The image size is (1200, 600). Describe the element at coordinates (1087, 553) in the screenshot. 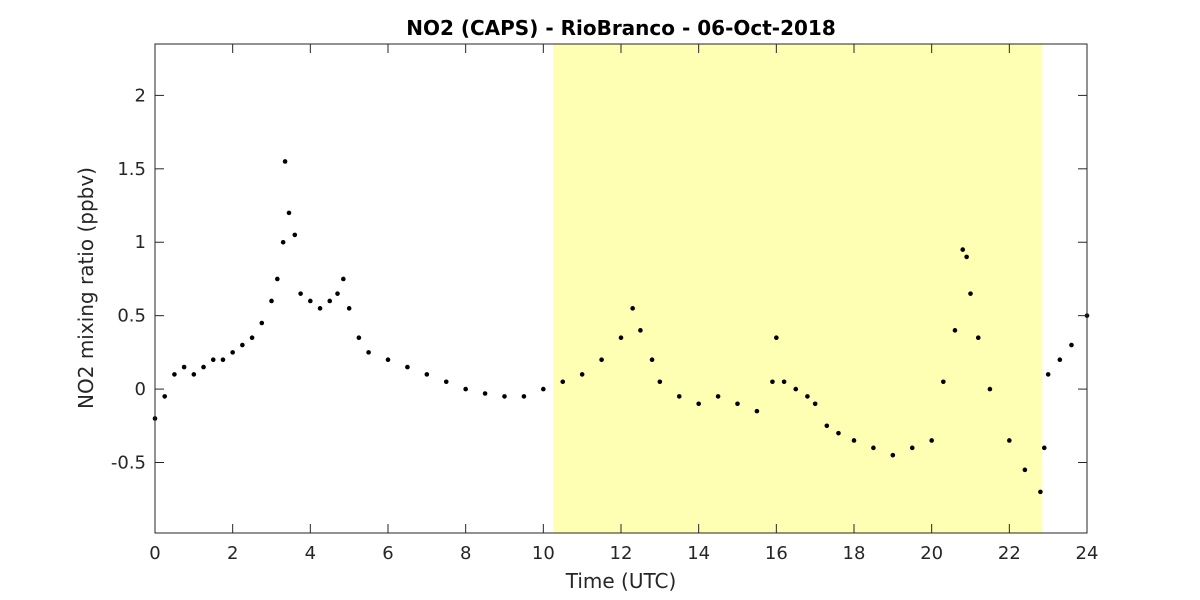

I see `x-tick-label: 24` at that location.